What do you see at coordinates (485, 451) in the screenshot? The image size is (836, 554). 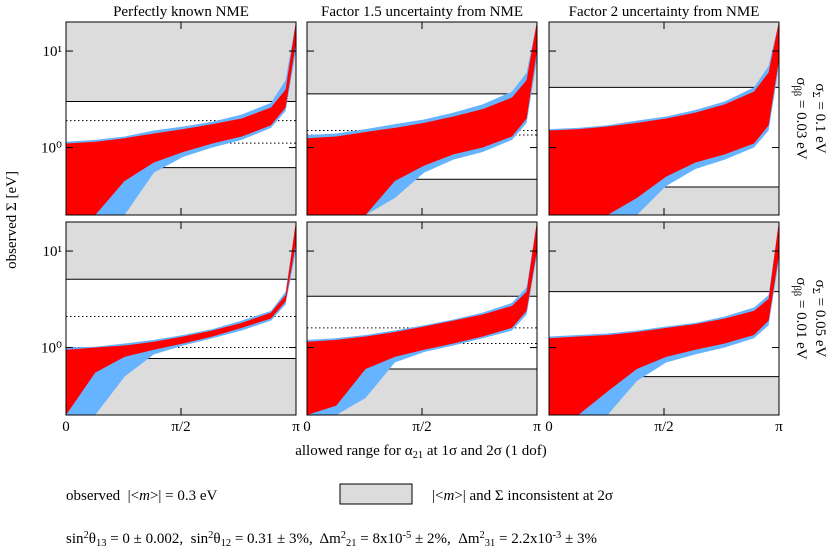 I see `text-part: at 1σ and 2σ (1 dof)` at bounding box center [485, 451].